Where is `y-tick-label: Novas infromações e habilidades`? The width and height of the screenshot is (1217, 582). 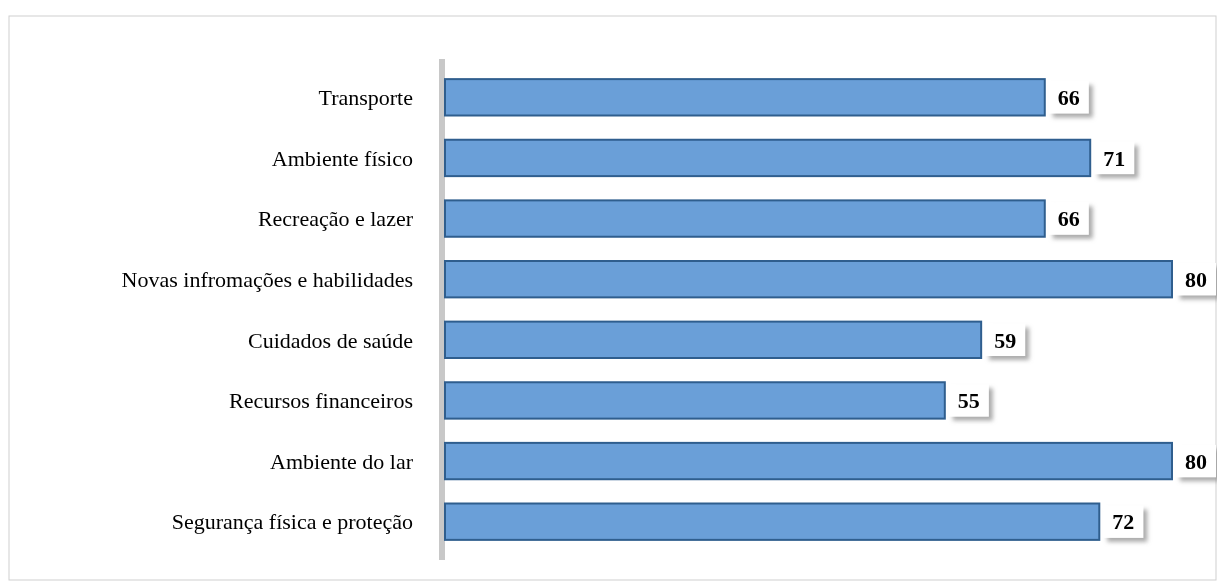 y-tick-label: Novas infromações e habilidades is located at coordinates (267, 279).